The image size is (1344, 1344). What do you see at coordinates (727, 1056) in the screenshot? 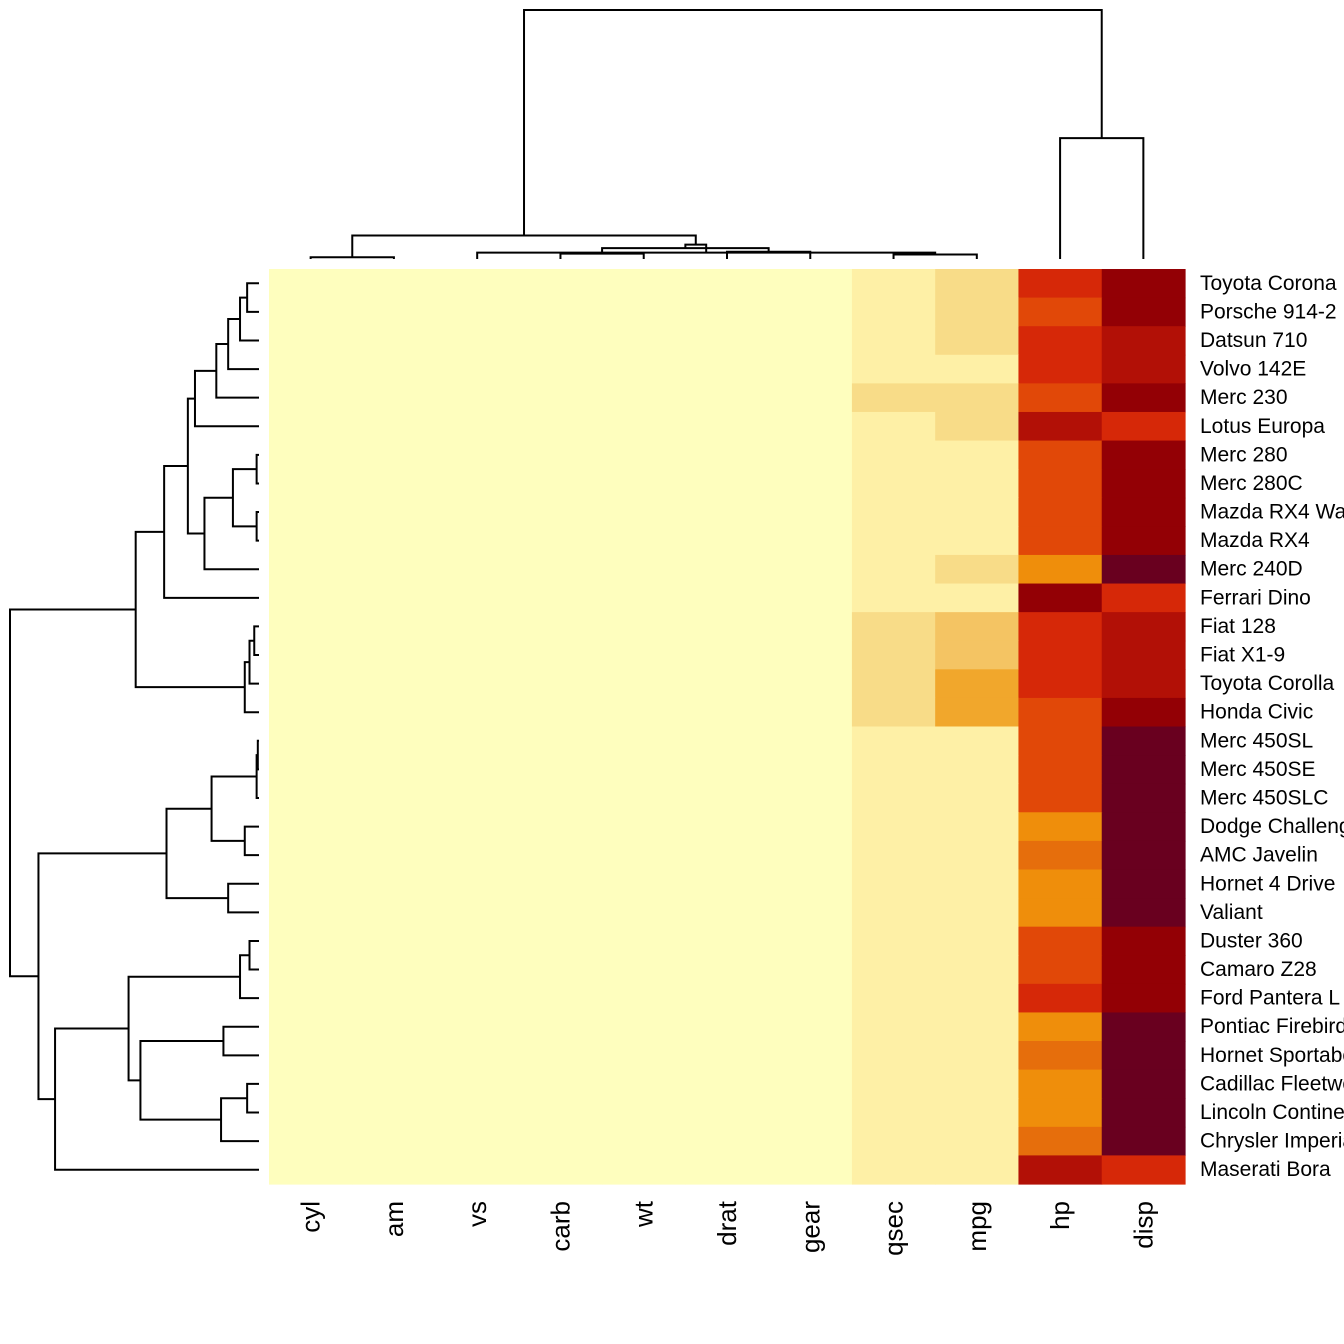
I see `heatmap-cell-hornet-sportabout-drat` at bounding box center [727, 1056].